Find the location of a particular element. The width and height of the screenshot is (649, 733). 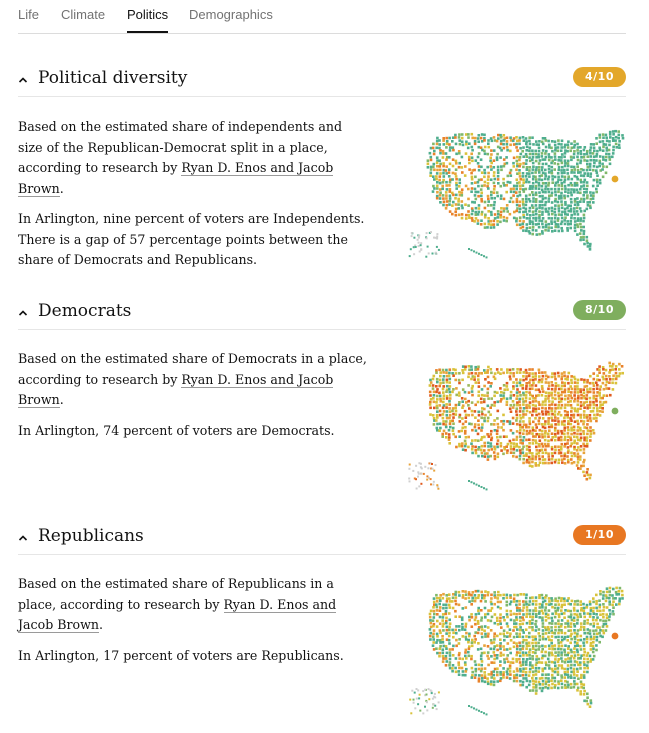

tab-life: Life is located at coordinates (28, 14).